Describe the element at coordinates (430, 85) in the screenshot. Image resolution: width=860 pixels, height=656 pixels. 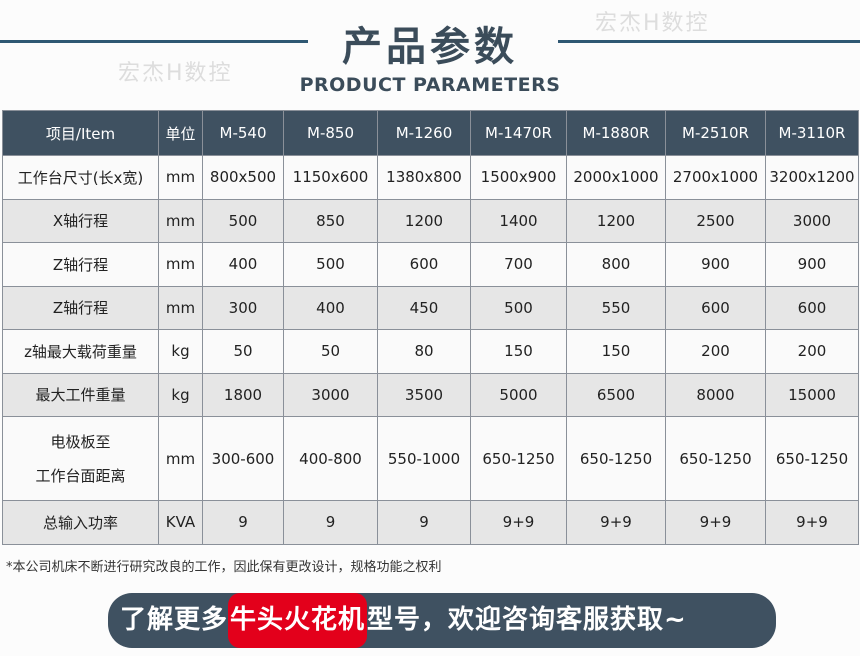
I see `page-subtitle: PRODUCT PARAMETERS` at that location.